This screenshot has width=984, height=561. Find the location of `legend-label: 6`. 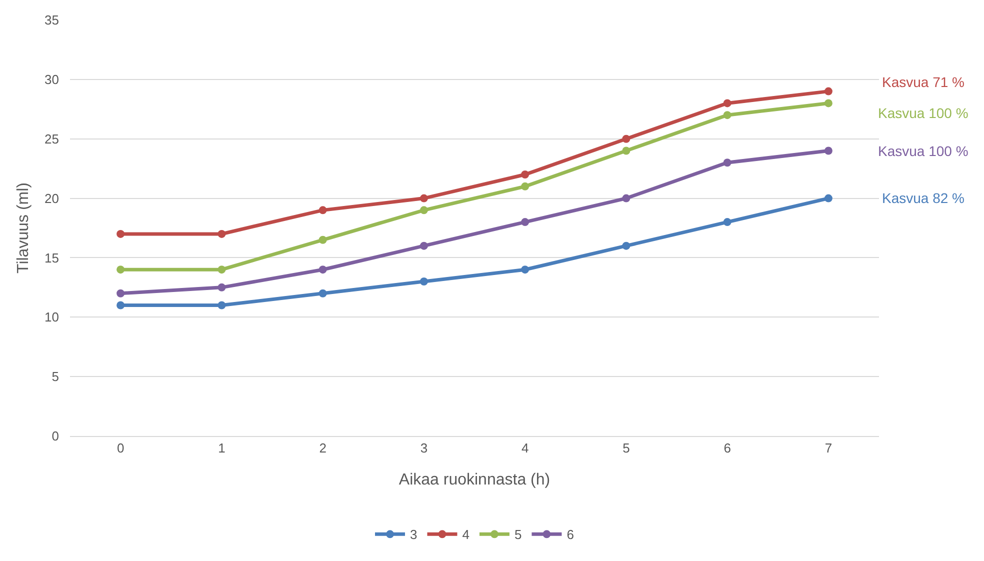

legend-label: 6 is located at coordinates (570, 534).